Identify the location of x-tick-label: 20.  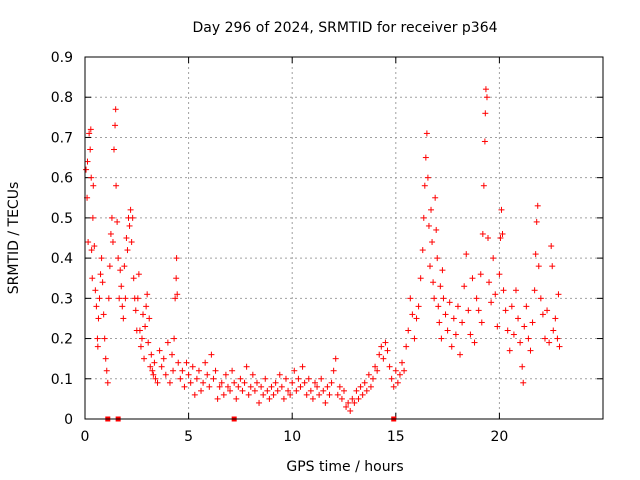
(499, 437).